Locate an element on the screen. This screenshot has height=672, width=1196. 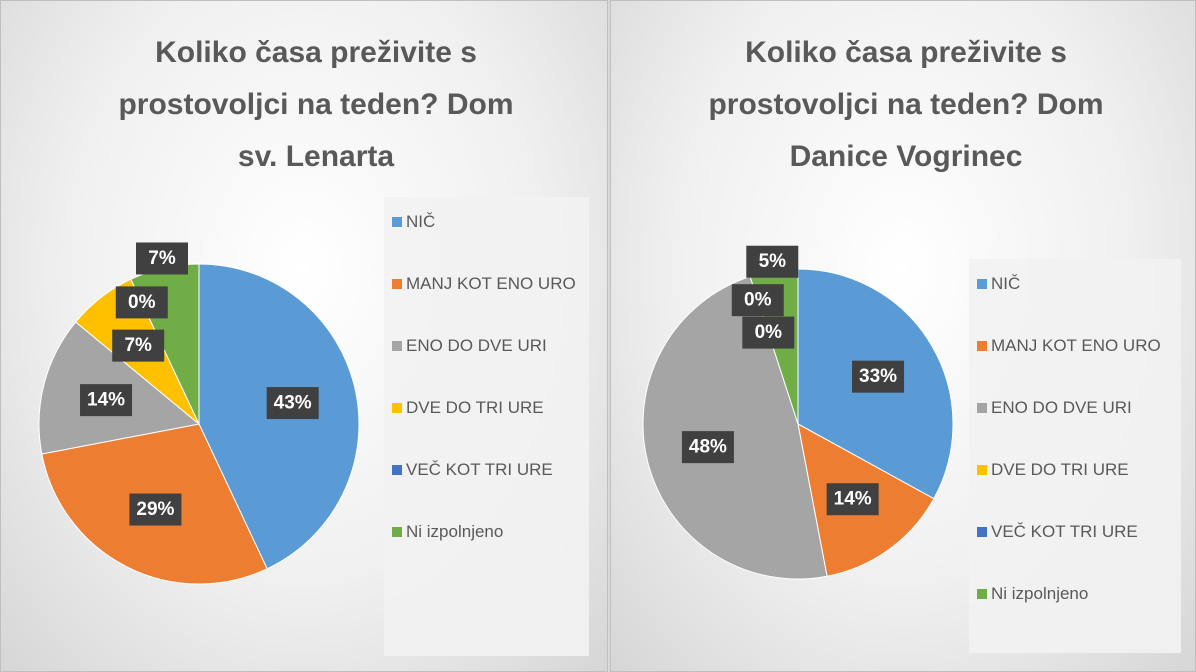
data-label: 33% is located at coordinates (878, 376).